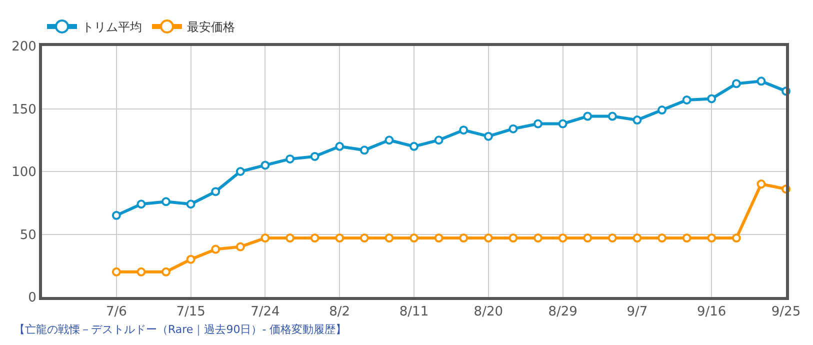 Image resolution: width=813 pixels, height=345 pixels. I want to click on x-tick-label: 9/16, so click(711, 312).